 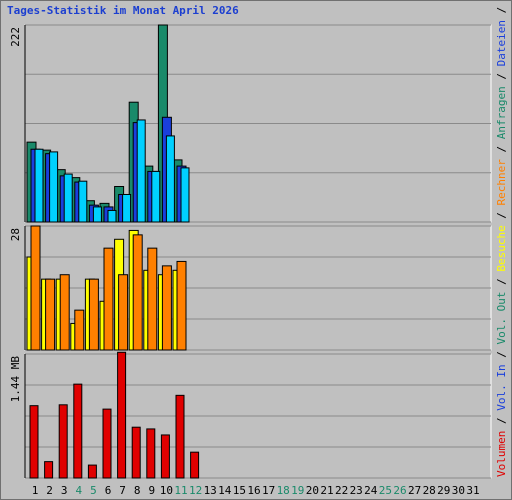 I want to click on y-max-label-requests: 222, so click(x=15, y=37).